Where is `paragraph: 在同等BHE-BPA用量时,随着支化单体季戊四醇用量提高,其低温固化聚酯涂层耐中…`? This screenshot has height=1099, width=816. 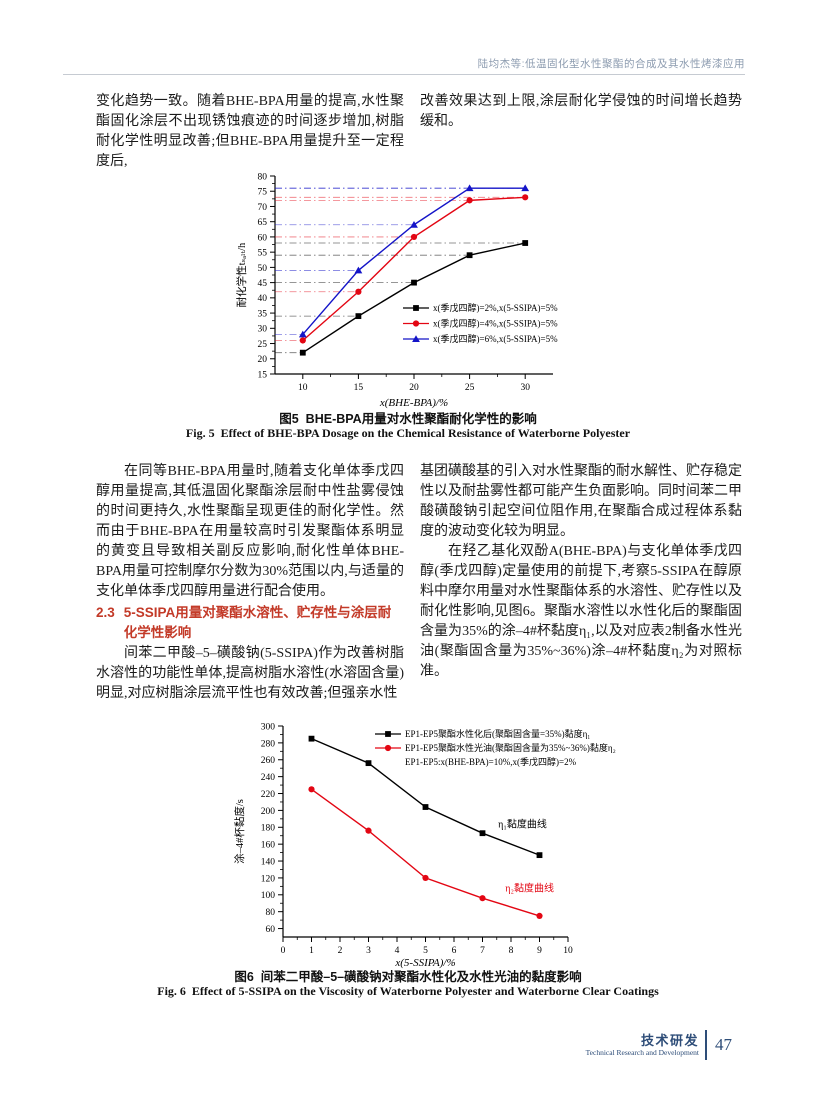
paragraph: 在同等BHE-BPA用量时,随着支化单体季戊四醇用量提高,其低温固化聚酯涂层耐中… is located at coordinates (250, 531).